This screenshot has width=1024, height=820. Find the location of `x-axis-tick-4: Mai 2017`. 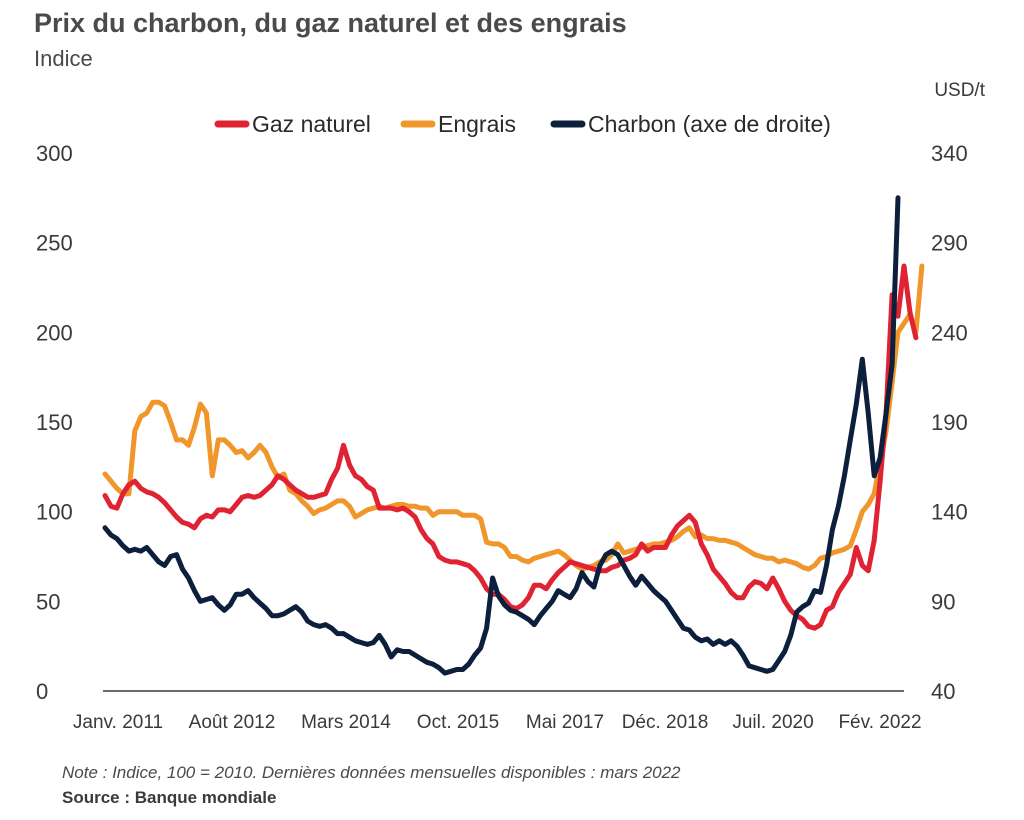

x-axis-tick-4: Mai 2017 is located at coordinates (565, 722).